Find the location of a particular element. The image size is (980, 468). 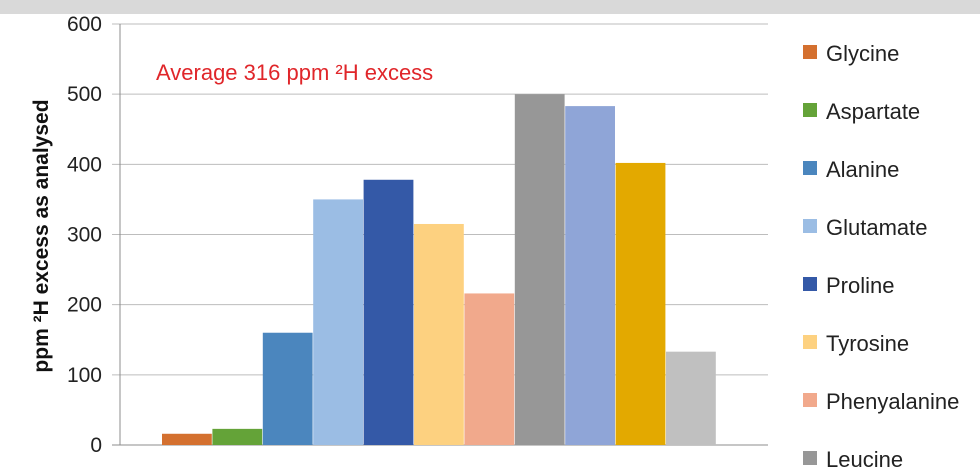

legend-label-alanine: Alanine is located at coordinates (862, 169).